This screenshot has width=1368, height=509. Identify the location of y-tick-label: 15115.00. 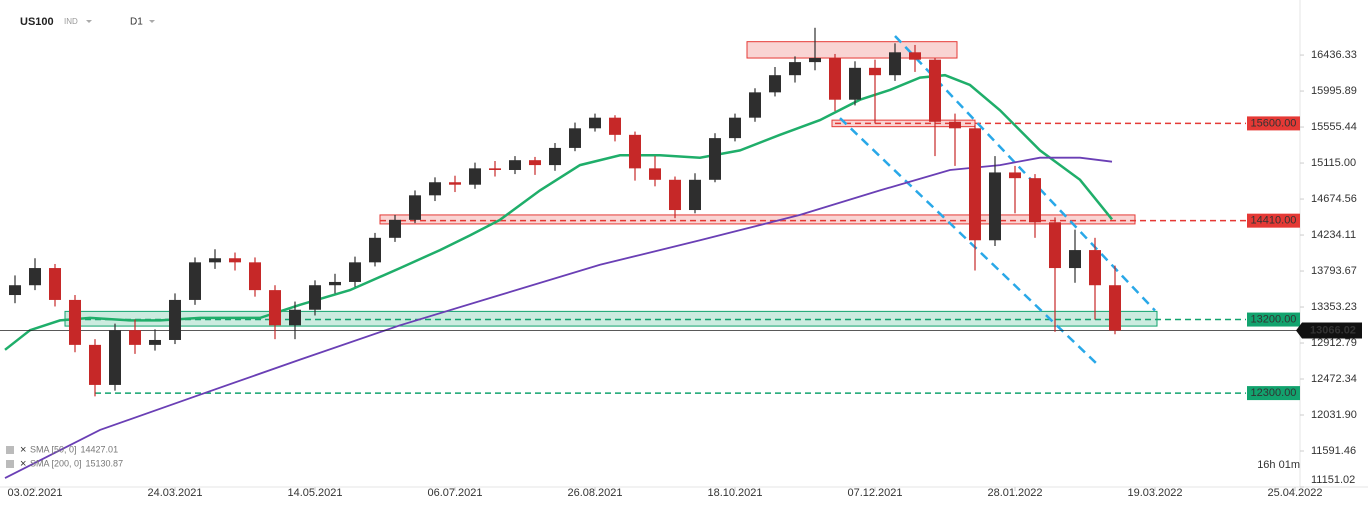
(1333, 163).